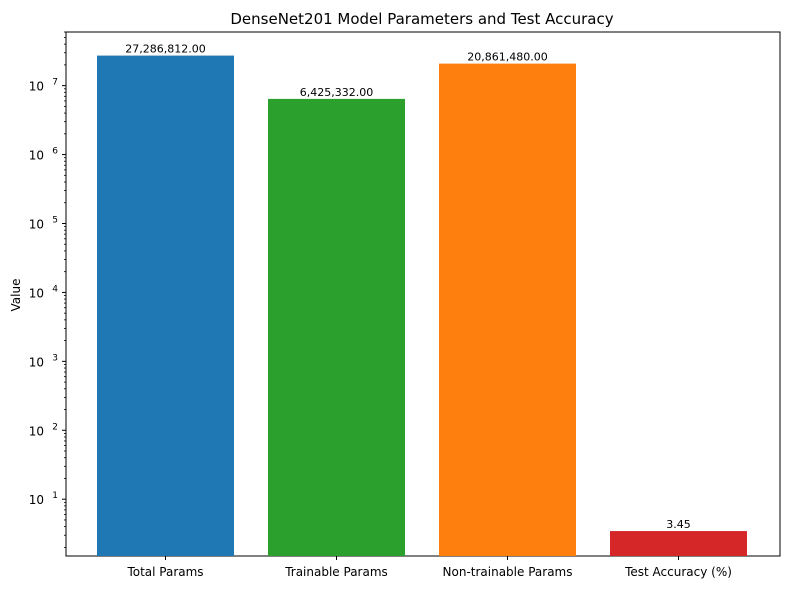 The width and height of the screenshot is (790, 590). I want to click on x-tick-label: Total Params, so click(164, 572).